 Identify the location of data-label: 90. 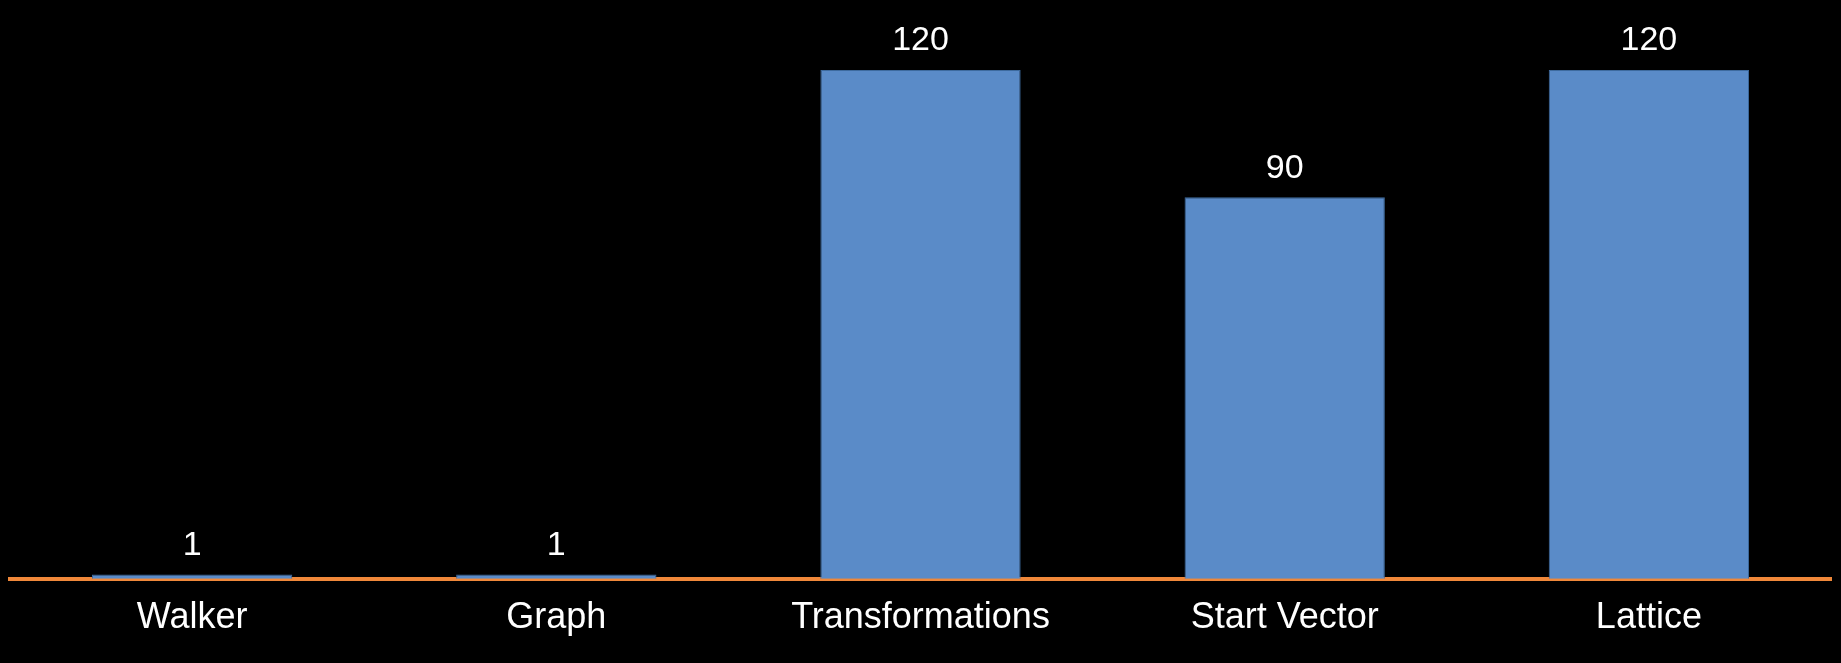
(1284, 165).